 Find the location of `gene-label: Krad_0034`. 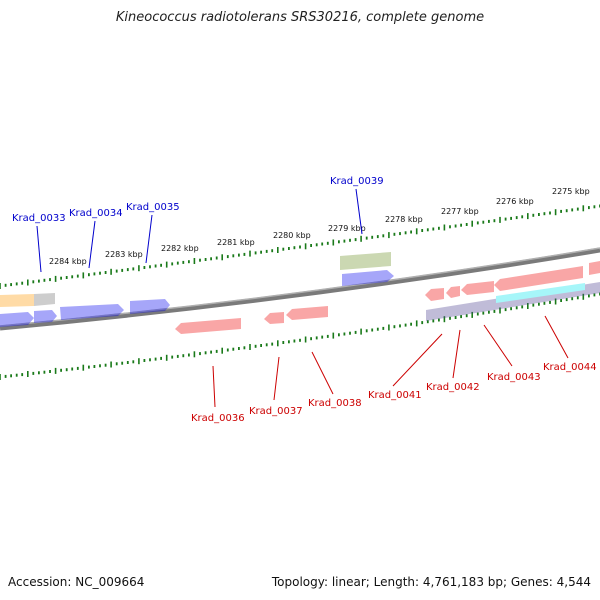

gene-label: Krad_0034 is located at coordinates (96, 213).